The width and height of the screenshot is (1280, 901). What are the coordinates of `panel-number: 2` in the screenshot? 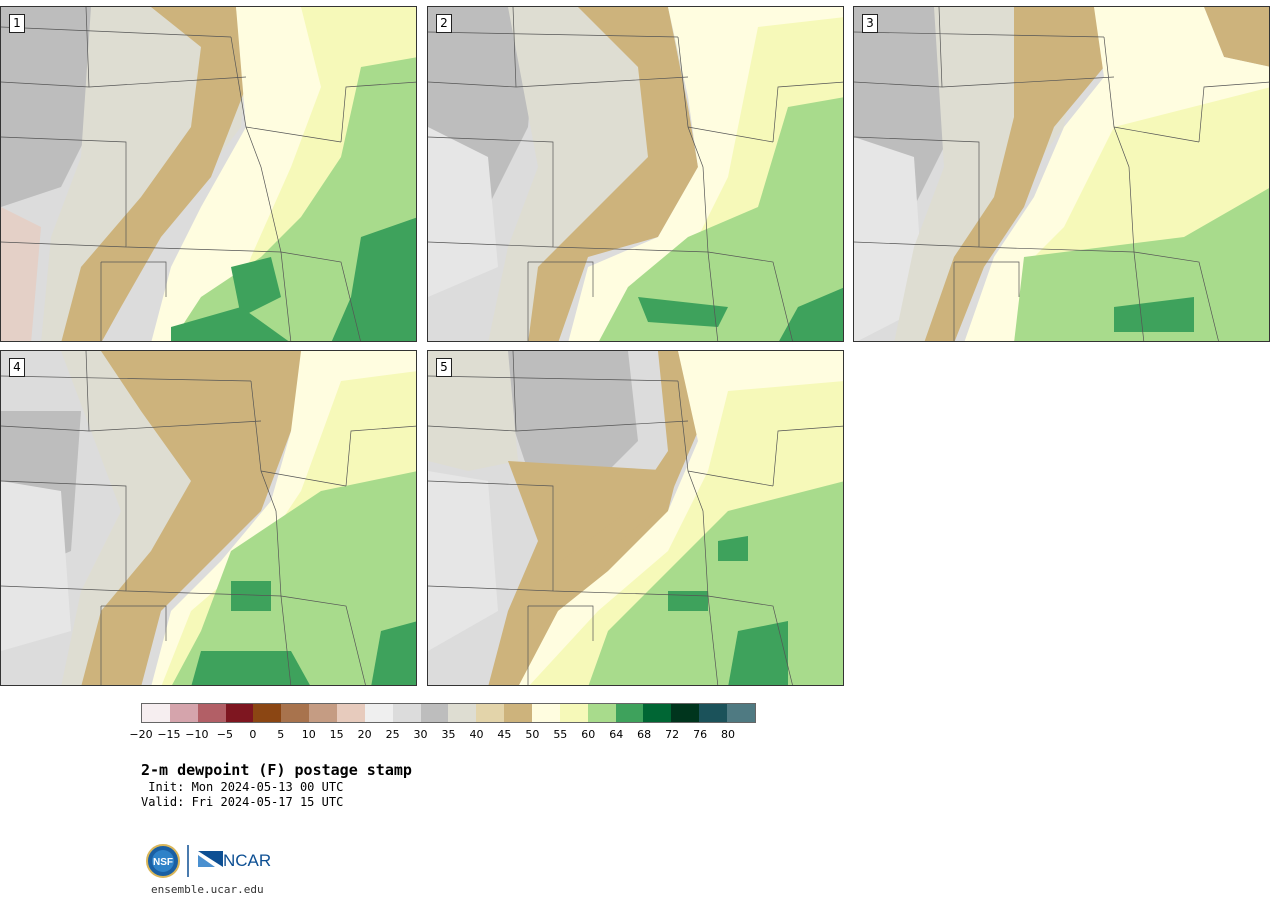 It's located at (444, 23).